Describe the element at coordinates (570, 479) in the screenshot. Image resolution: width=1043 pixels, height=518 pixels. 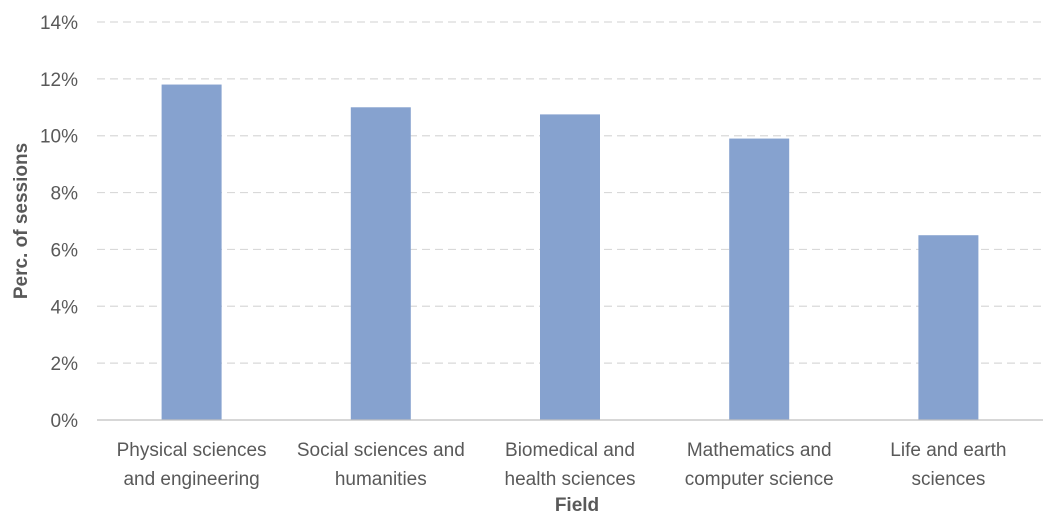
I see `x-tick-label-line: health sciences` at that location.